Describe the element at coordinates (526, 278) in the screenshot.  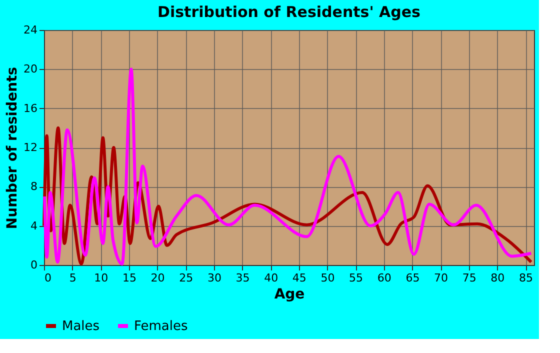
I see `x-tick-label: 85` at that location.